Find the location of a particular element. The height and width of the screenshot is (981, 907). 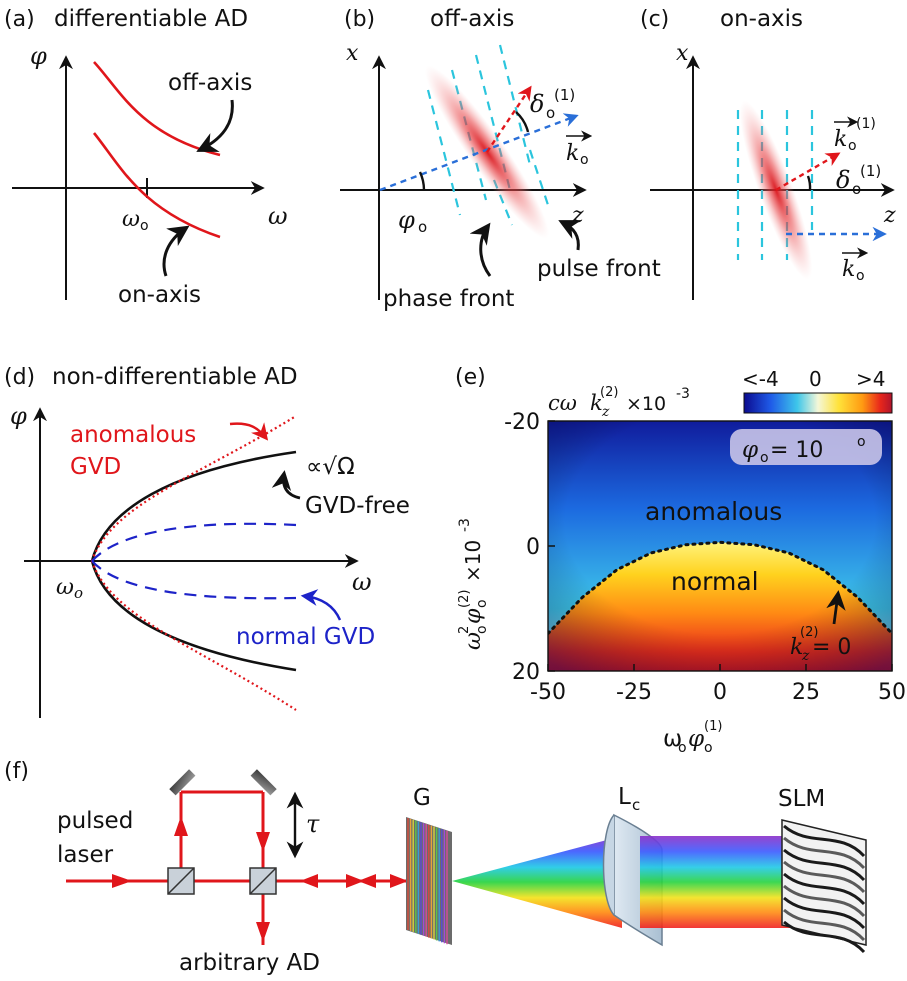

kz-label: k is located at coordinates (796, 647).